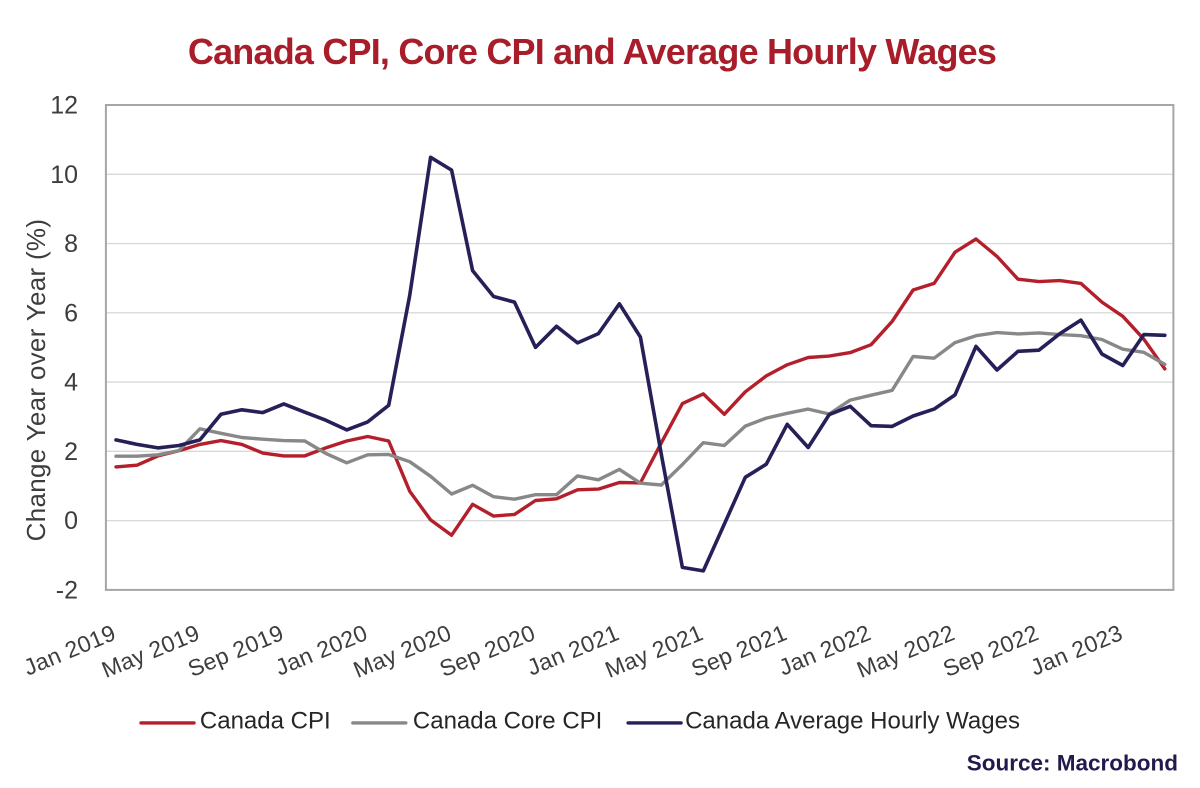  I want to click on svg-text: 8, so click(71, 244).